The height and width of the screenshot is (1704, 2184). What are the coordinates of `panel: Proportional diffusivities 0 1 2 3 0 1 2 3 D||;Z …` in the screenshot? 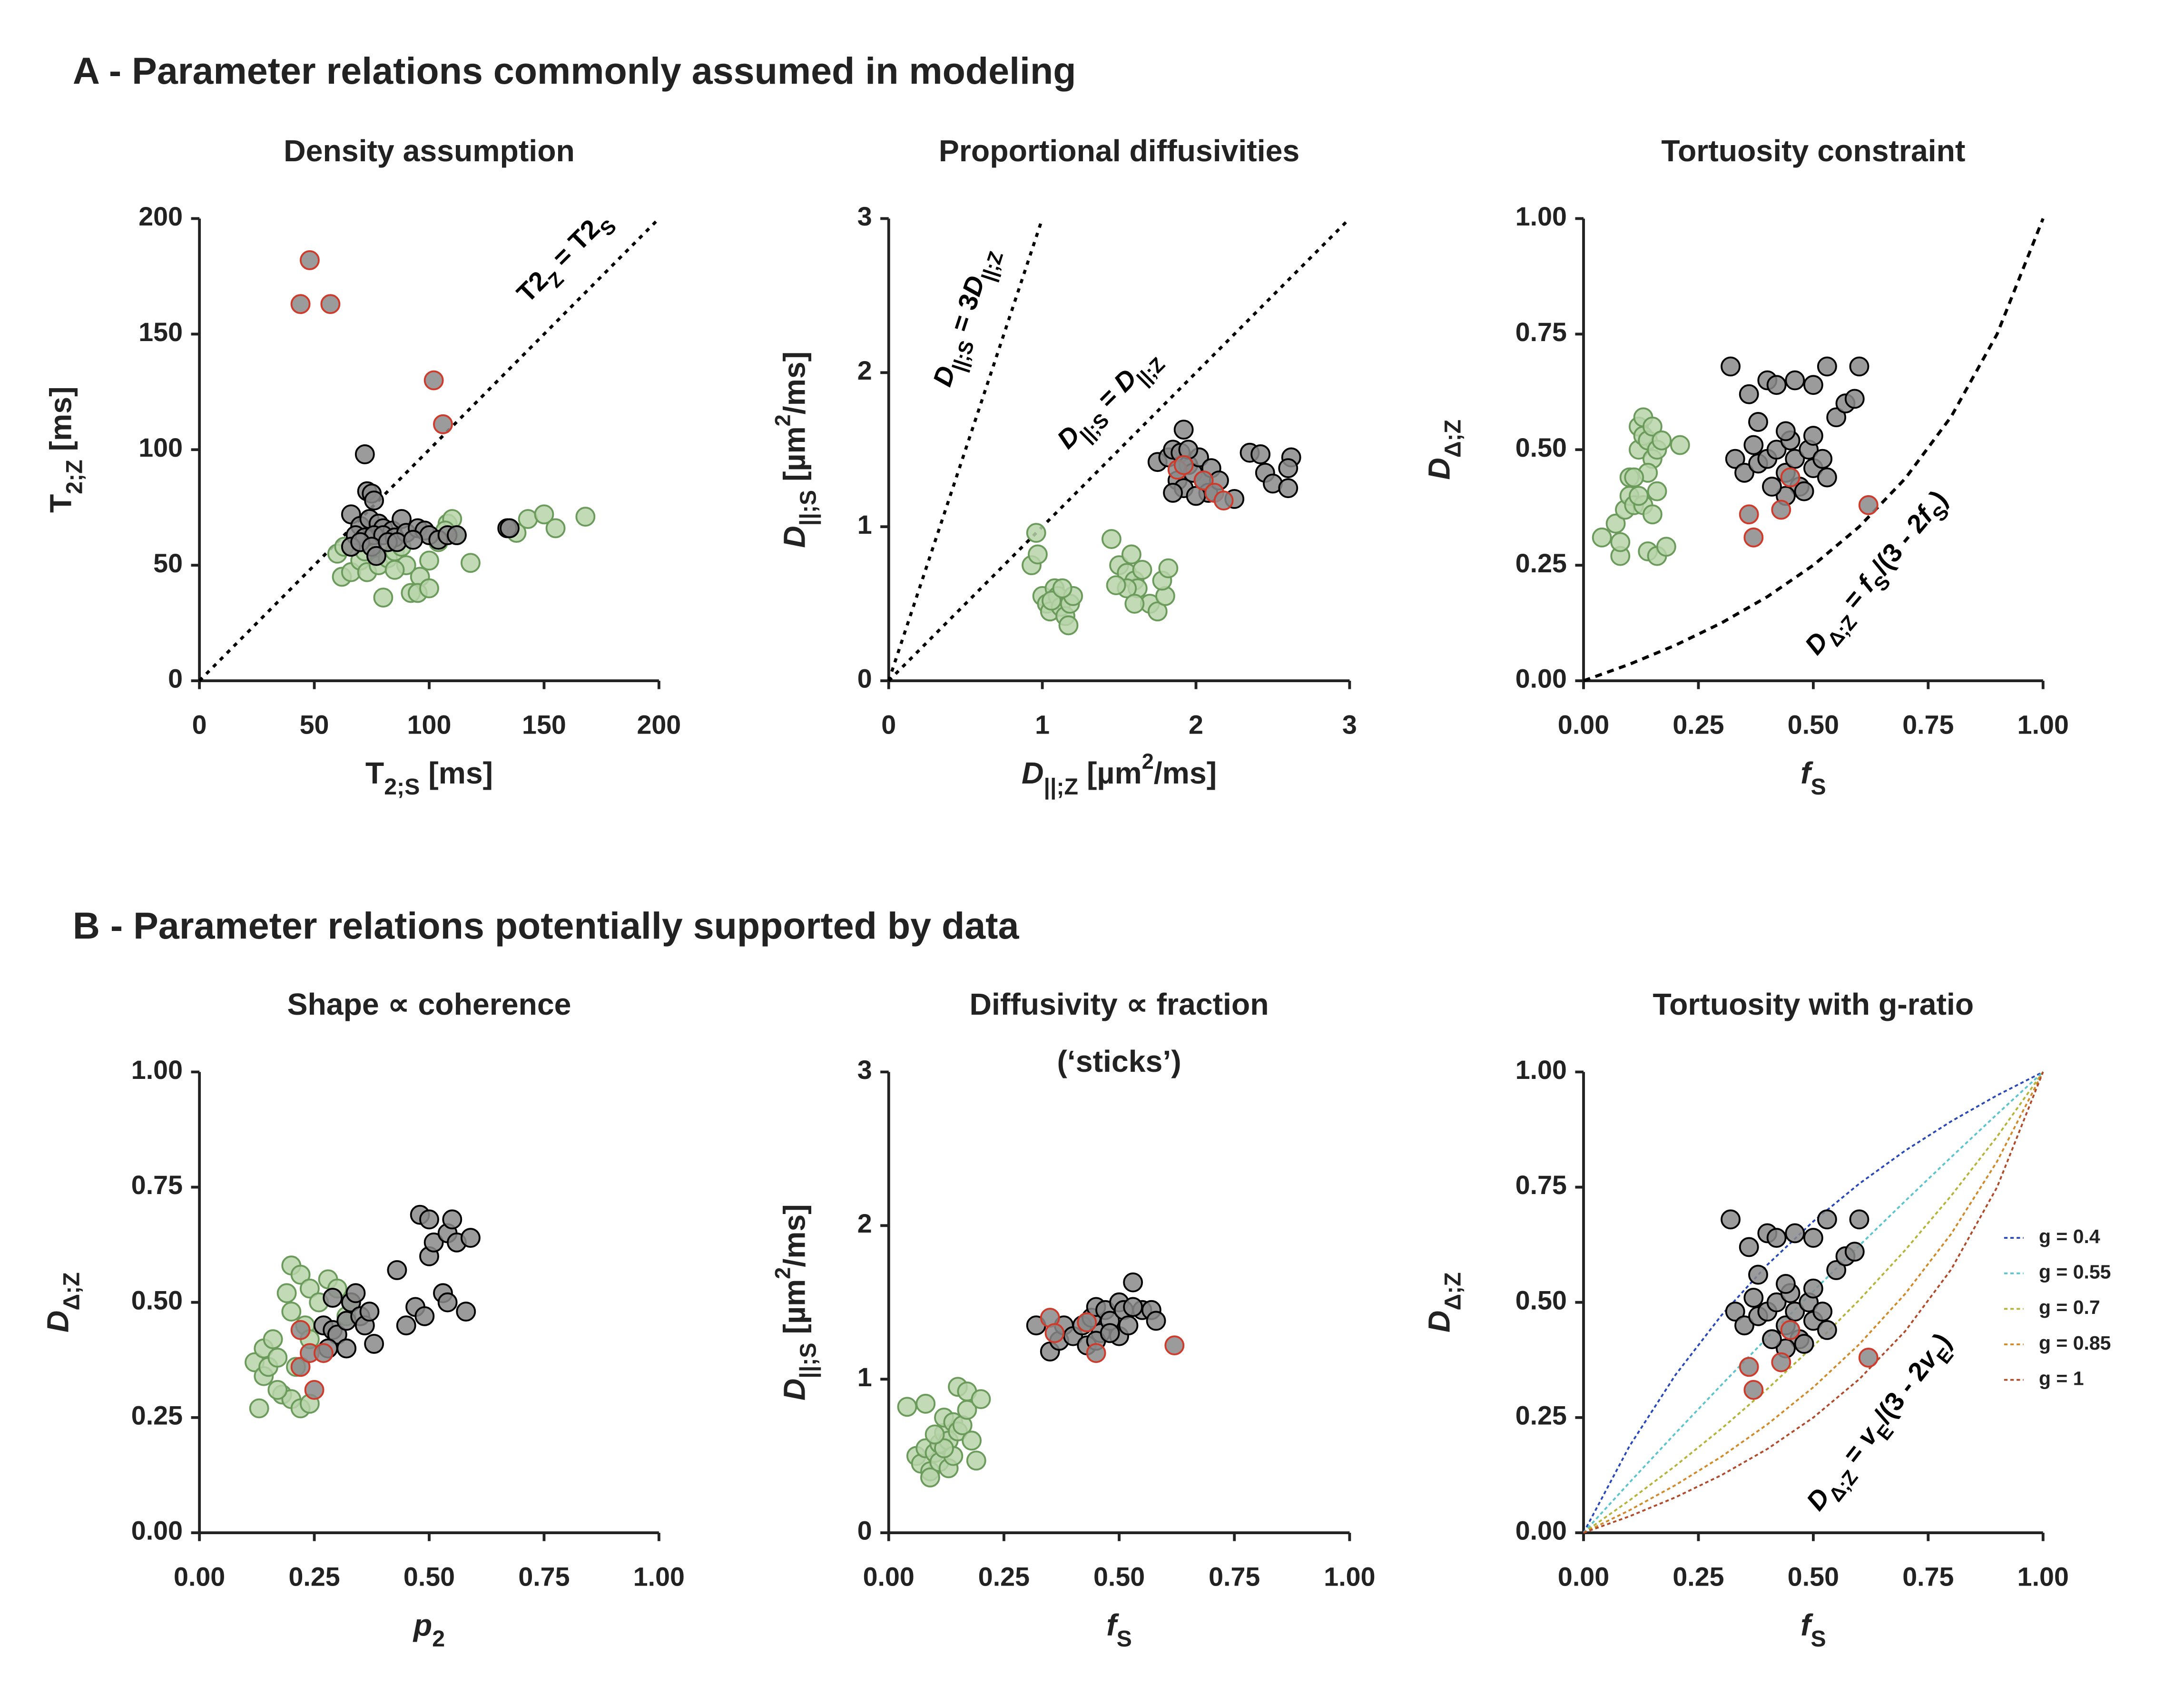 It's located at (1064, 467).